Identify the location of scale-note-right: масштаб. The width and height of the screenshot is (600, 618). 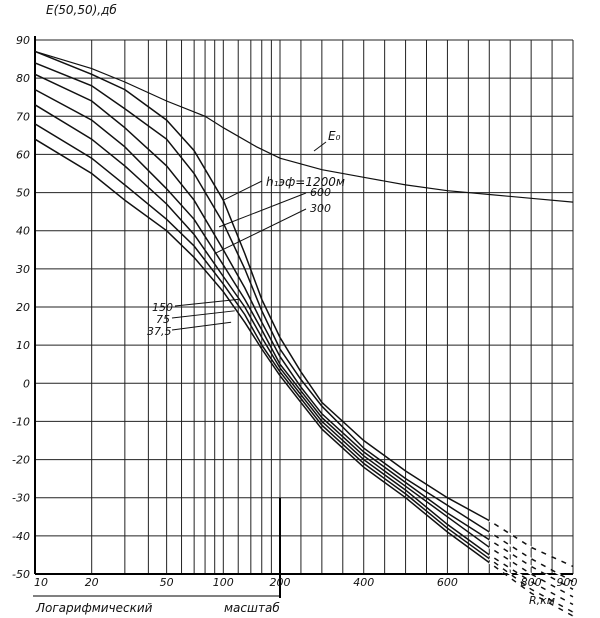
(252, 608).